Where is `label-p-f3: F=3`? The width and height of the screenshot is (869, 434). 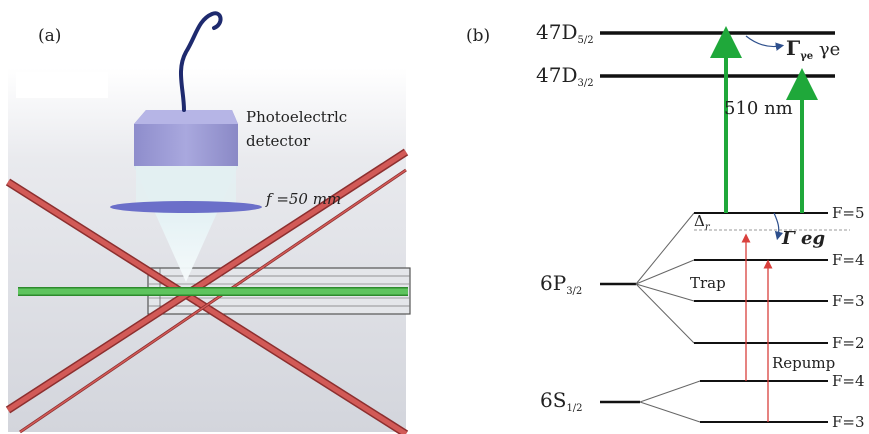
label-p-f3: F=3 is located at coordinates (848, 301).